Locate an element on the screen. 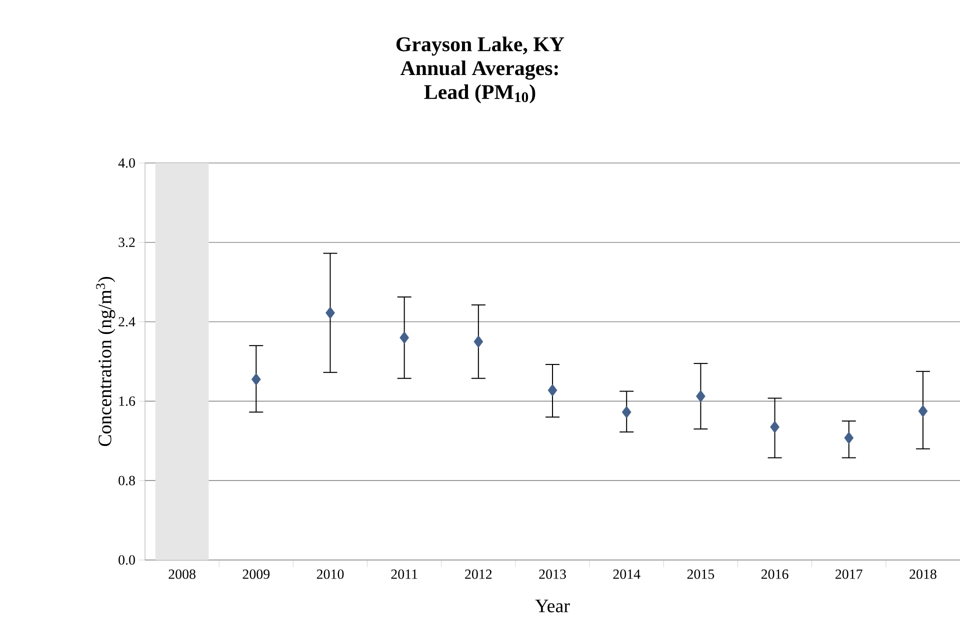 The height and width of the screenshot is (640, 965). x-tick-label: 2012 is located at coordinates (478, 574).